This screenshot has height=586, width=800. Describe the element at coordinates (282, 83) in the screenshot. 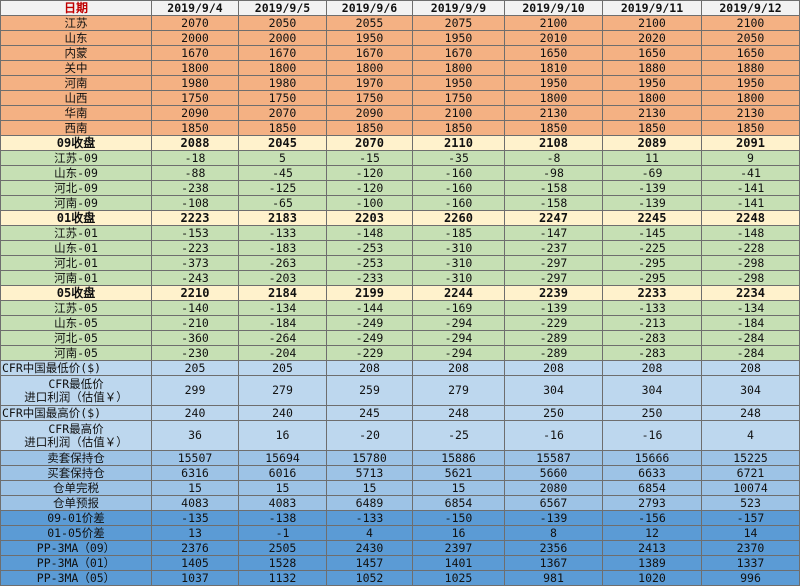

I see `cell-value: 1980` at that location.